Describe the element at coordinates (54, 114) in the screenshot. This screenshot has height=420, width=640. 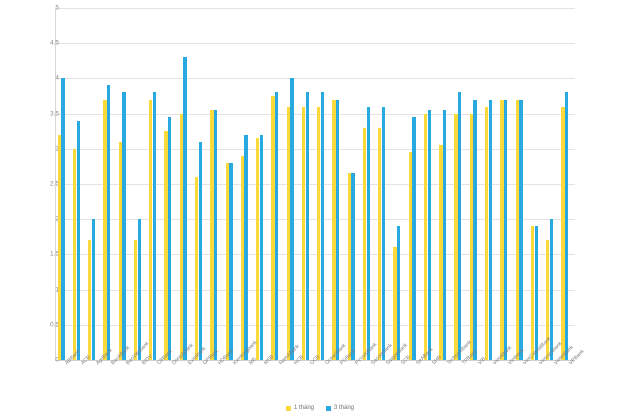
I see `y-axis-tick-label: 3.5` at that location.